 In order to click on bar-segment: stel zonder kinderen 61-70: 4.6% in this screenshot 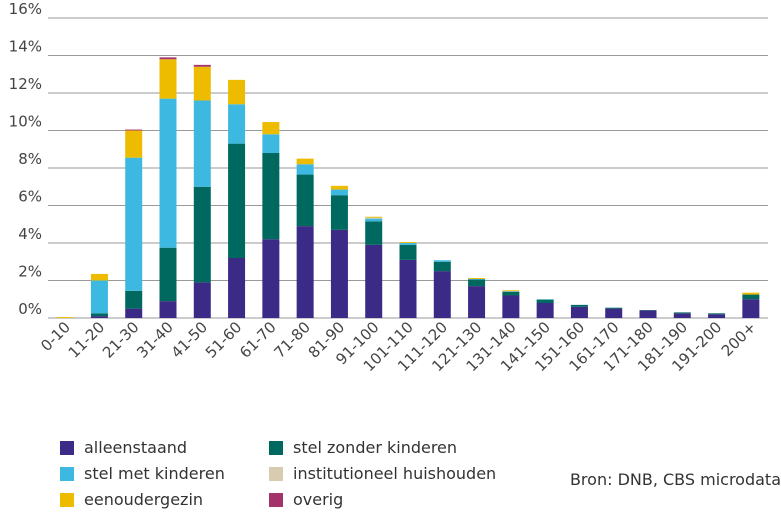, I will do `click(271, 196)`.